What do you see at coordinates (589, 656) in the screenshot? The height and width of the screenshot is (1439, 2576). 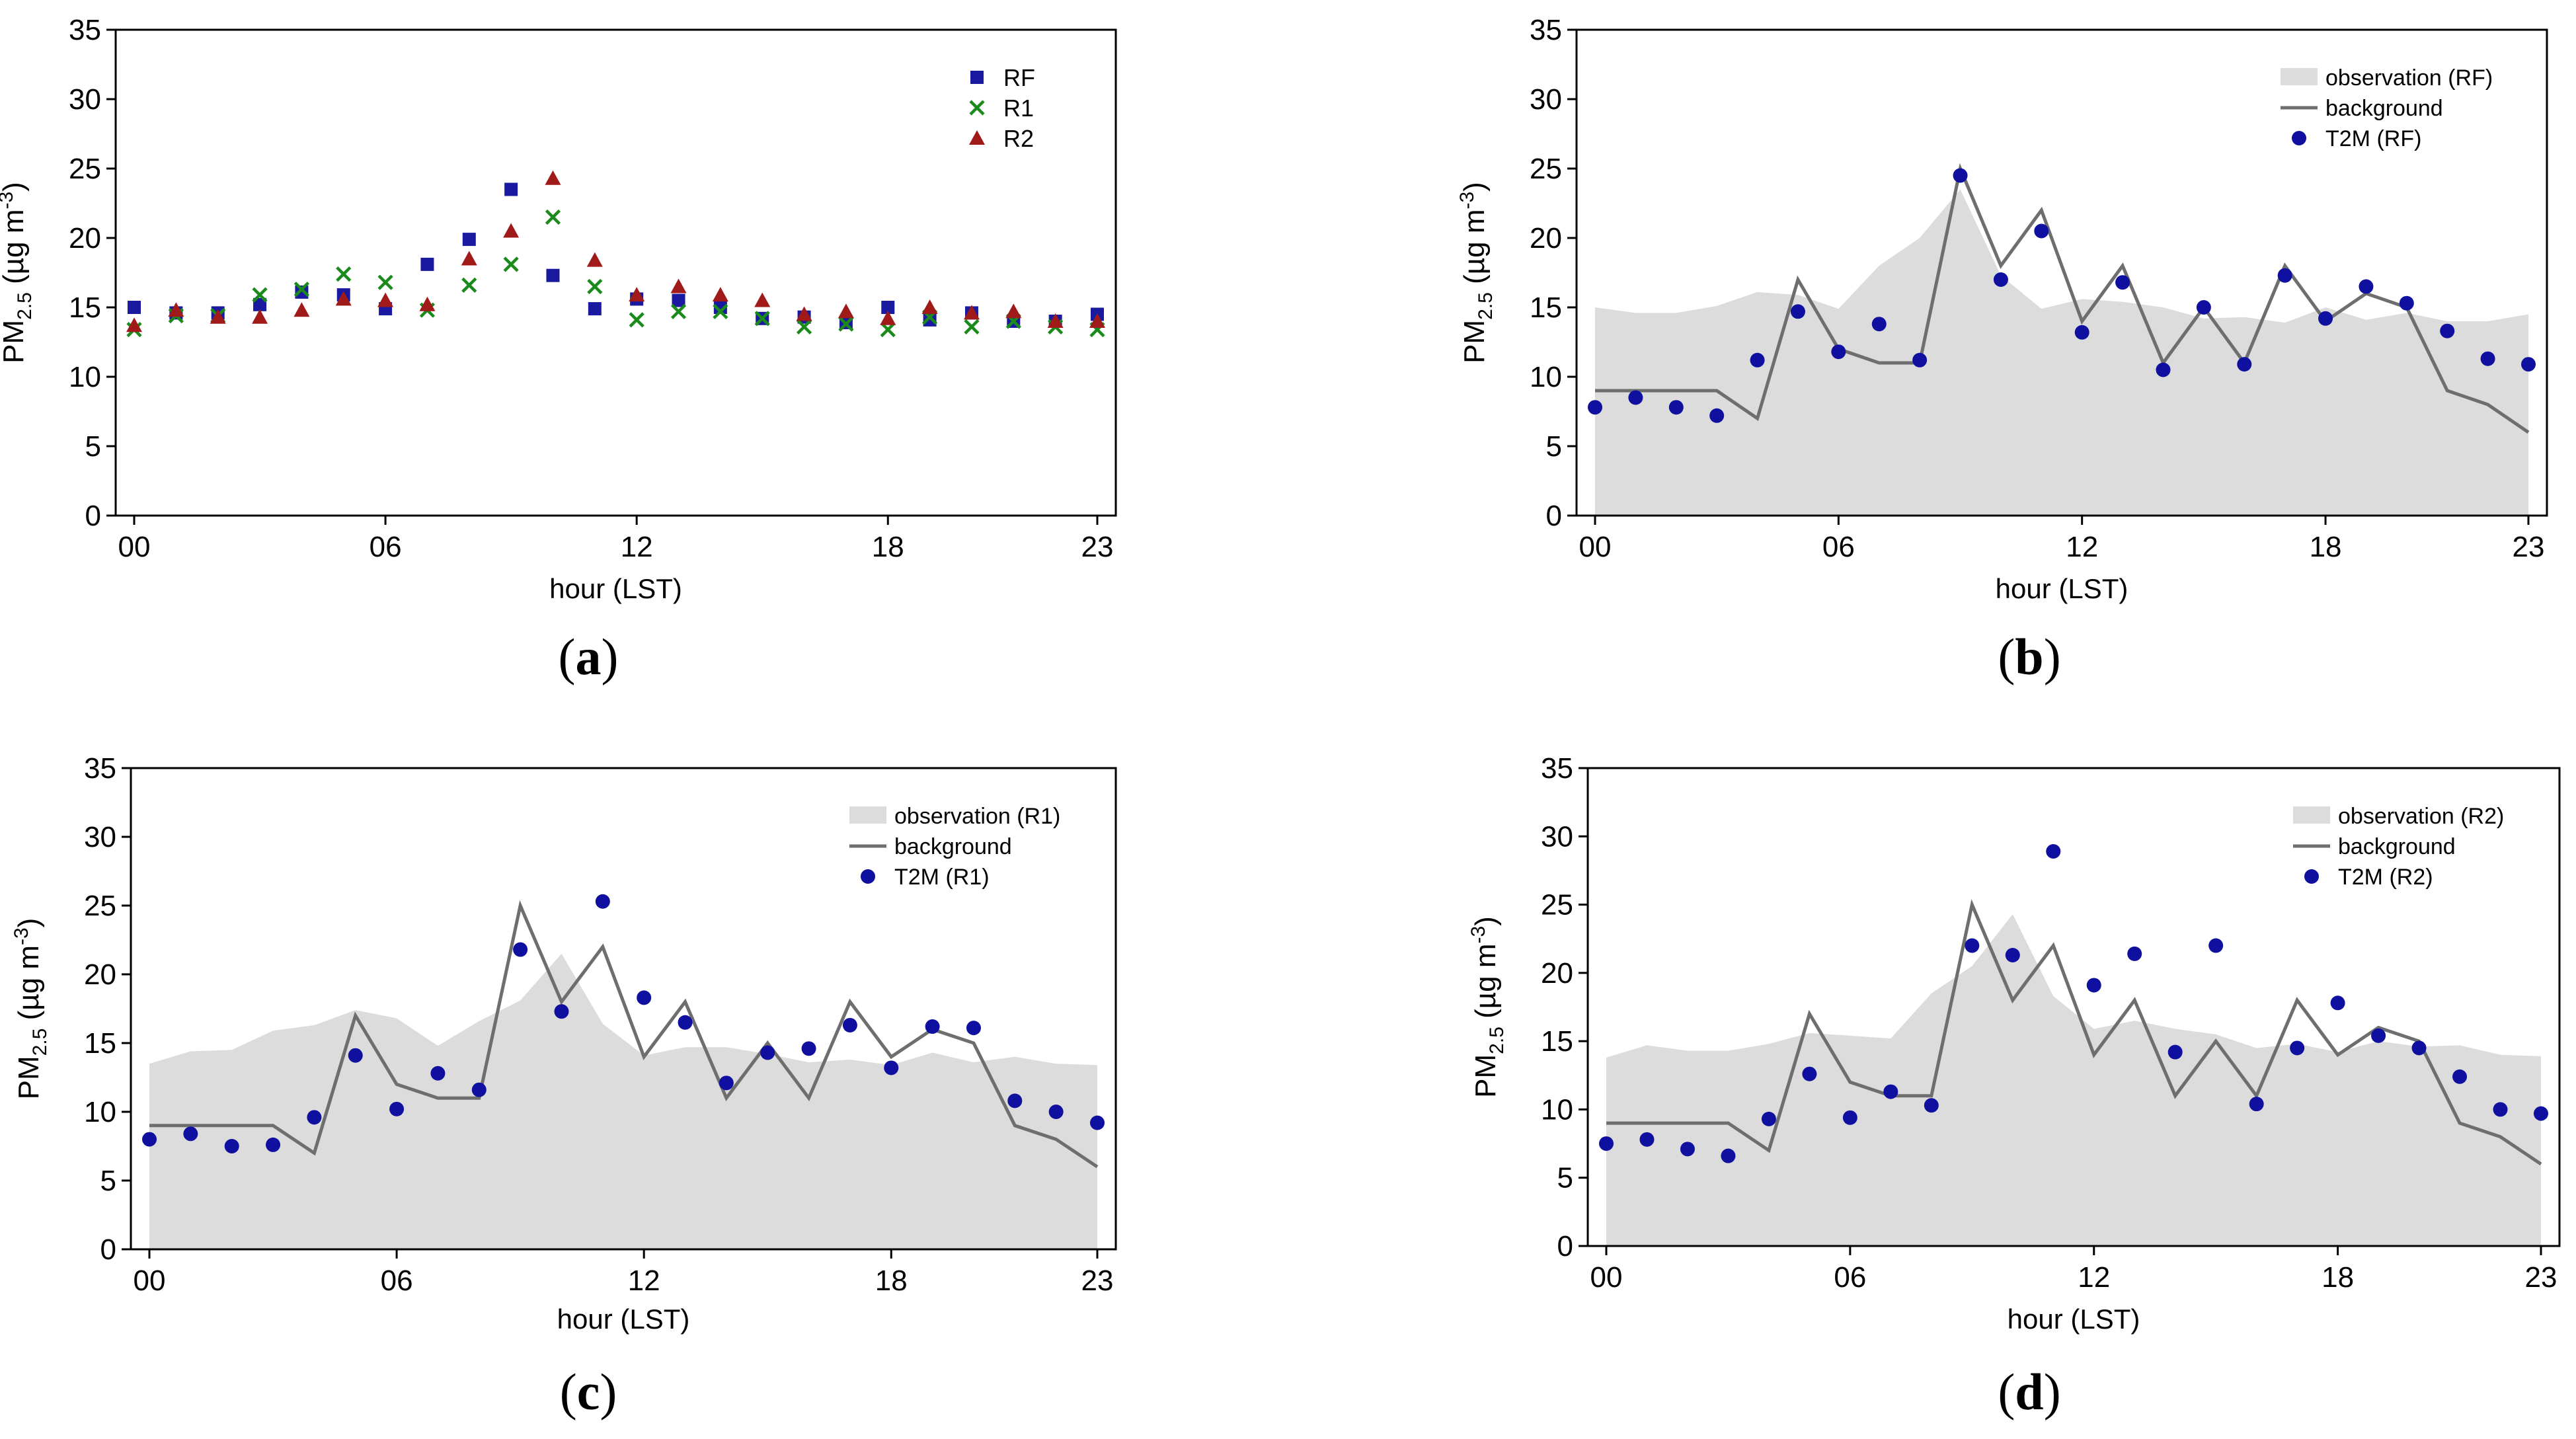 I see `panel-label-letter: a` at bounding box center [589, 656].